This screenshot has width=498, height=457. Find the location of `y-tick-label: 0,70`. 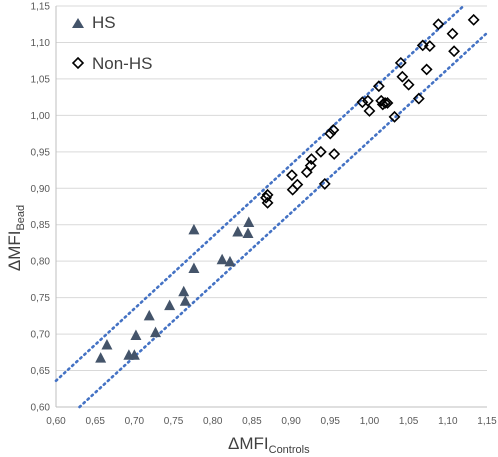

y-tick-label: 0,70 is located at coordinates (41, 335).